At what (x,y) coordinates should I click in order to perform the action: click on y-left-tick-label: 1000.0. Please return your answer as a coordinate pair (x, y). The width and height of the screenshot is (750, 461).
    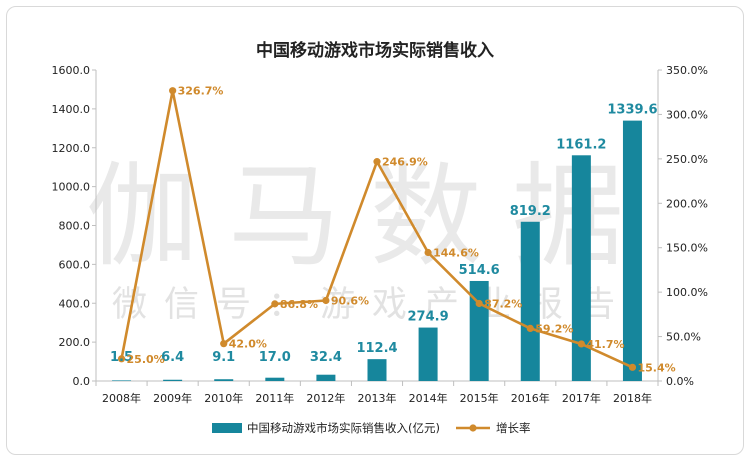
    Looking at the image, I should click on (71, 187).